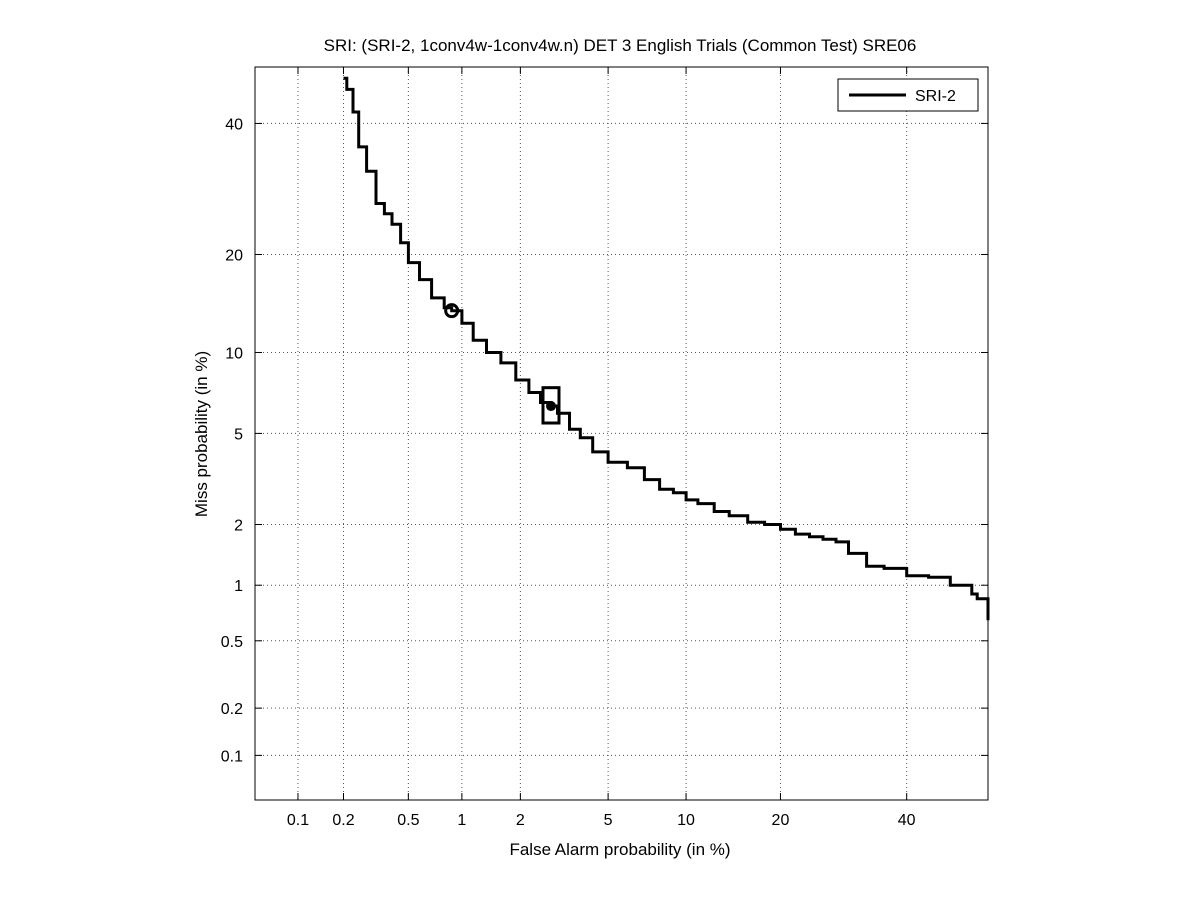  What do you see at coordinates (232, 642) in the screenshot?
I see `y-tick-label: 0.5` at bounding box center [232, 642].